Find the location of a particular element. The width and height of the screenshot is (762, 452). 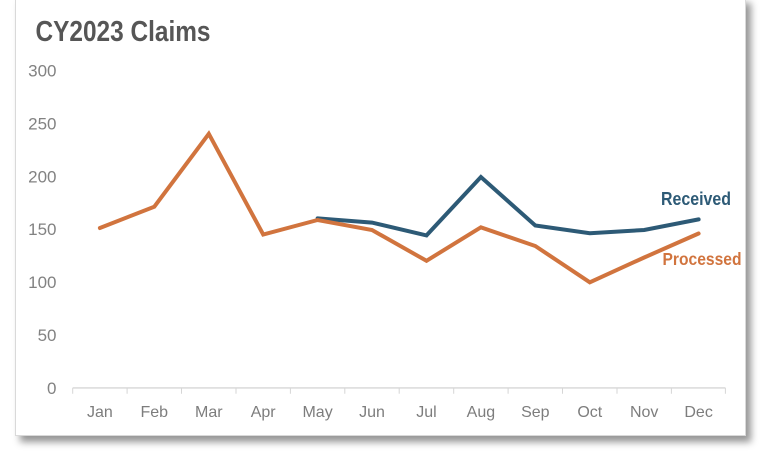

svg-text: CY2023 Claims is located at coordinates (123, 32).